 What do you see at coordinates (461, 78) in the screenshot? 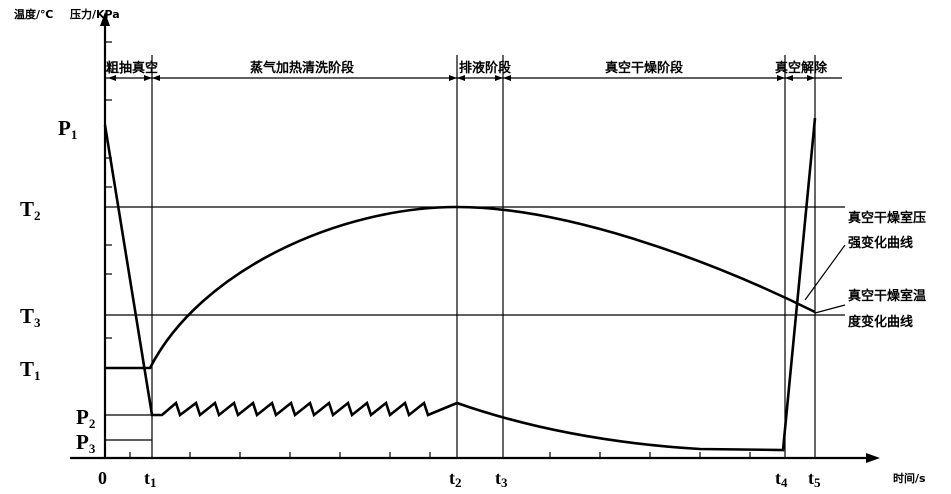
I see `stage-bracket-arrows` at bounding box center [461, 78].